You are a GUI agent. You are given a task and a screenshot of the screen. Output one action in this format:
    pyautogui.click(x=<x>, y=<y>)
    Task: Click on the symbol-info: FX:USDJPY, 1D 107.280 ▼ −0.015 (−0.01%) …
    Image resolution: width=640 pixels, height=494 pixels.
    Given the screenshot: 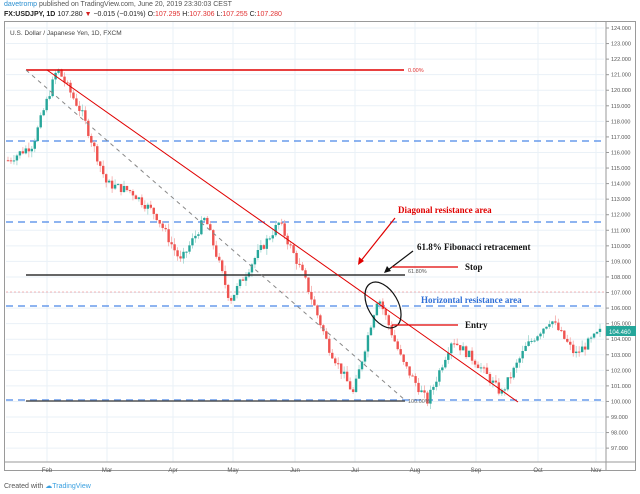 What is the action you would take?
    pyautogui.click(x=143, y=14)
    